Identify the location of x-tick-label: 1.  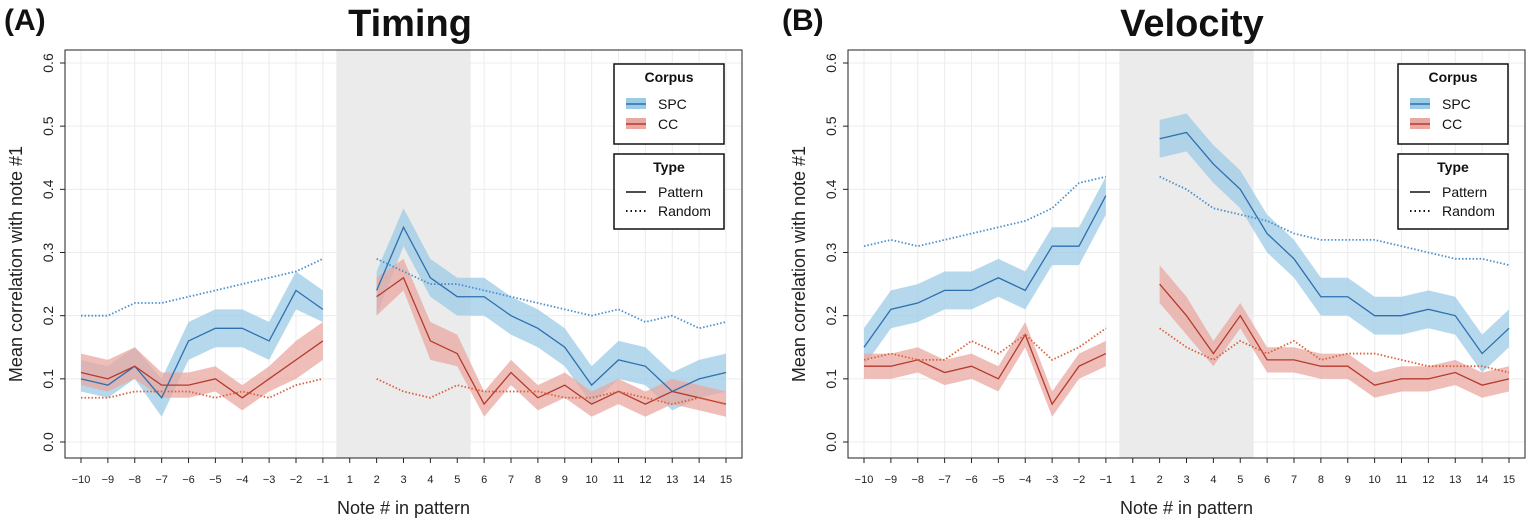
(1133, 480).